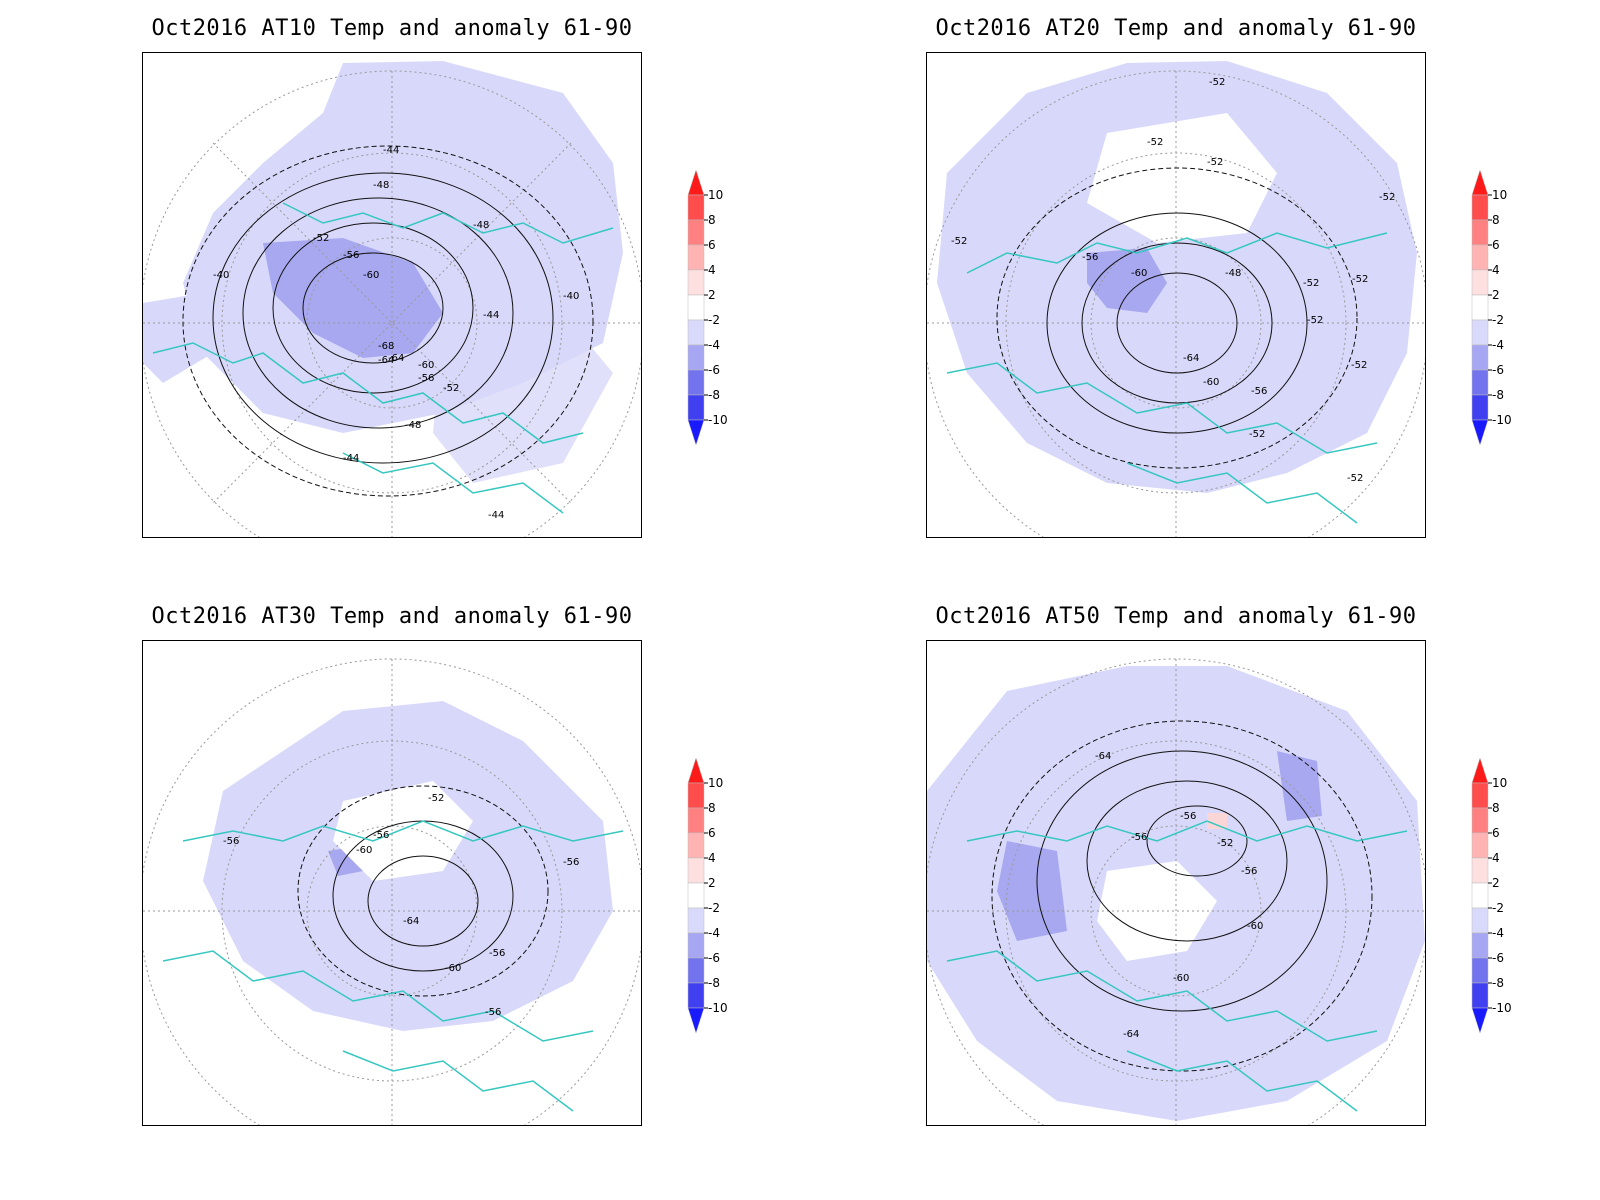 The image size is (1600, 1200). I want to click on panel-title: Oct2016 AT30 Temp and anomaly 61-90, so click(392, 616).